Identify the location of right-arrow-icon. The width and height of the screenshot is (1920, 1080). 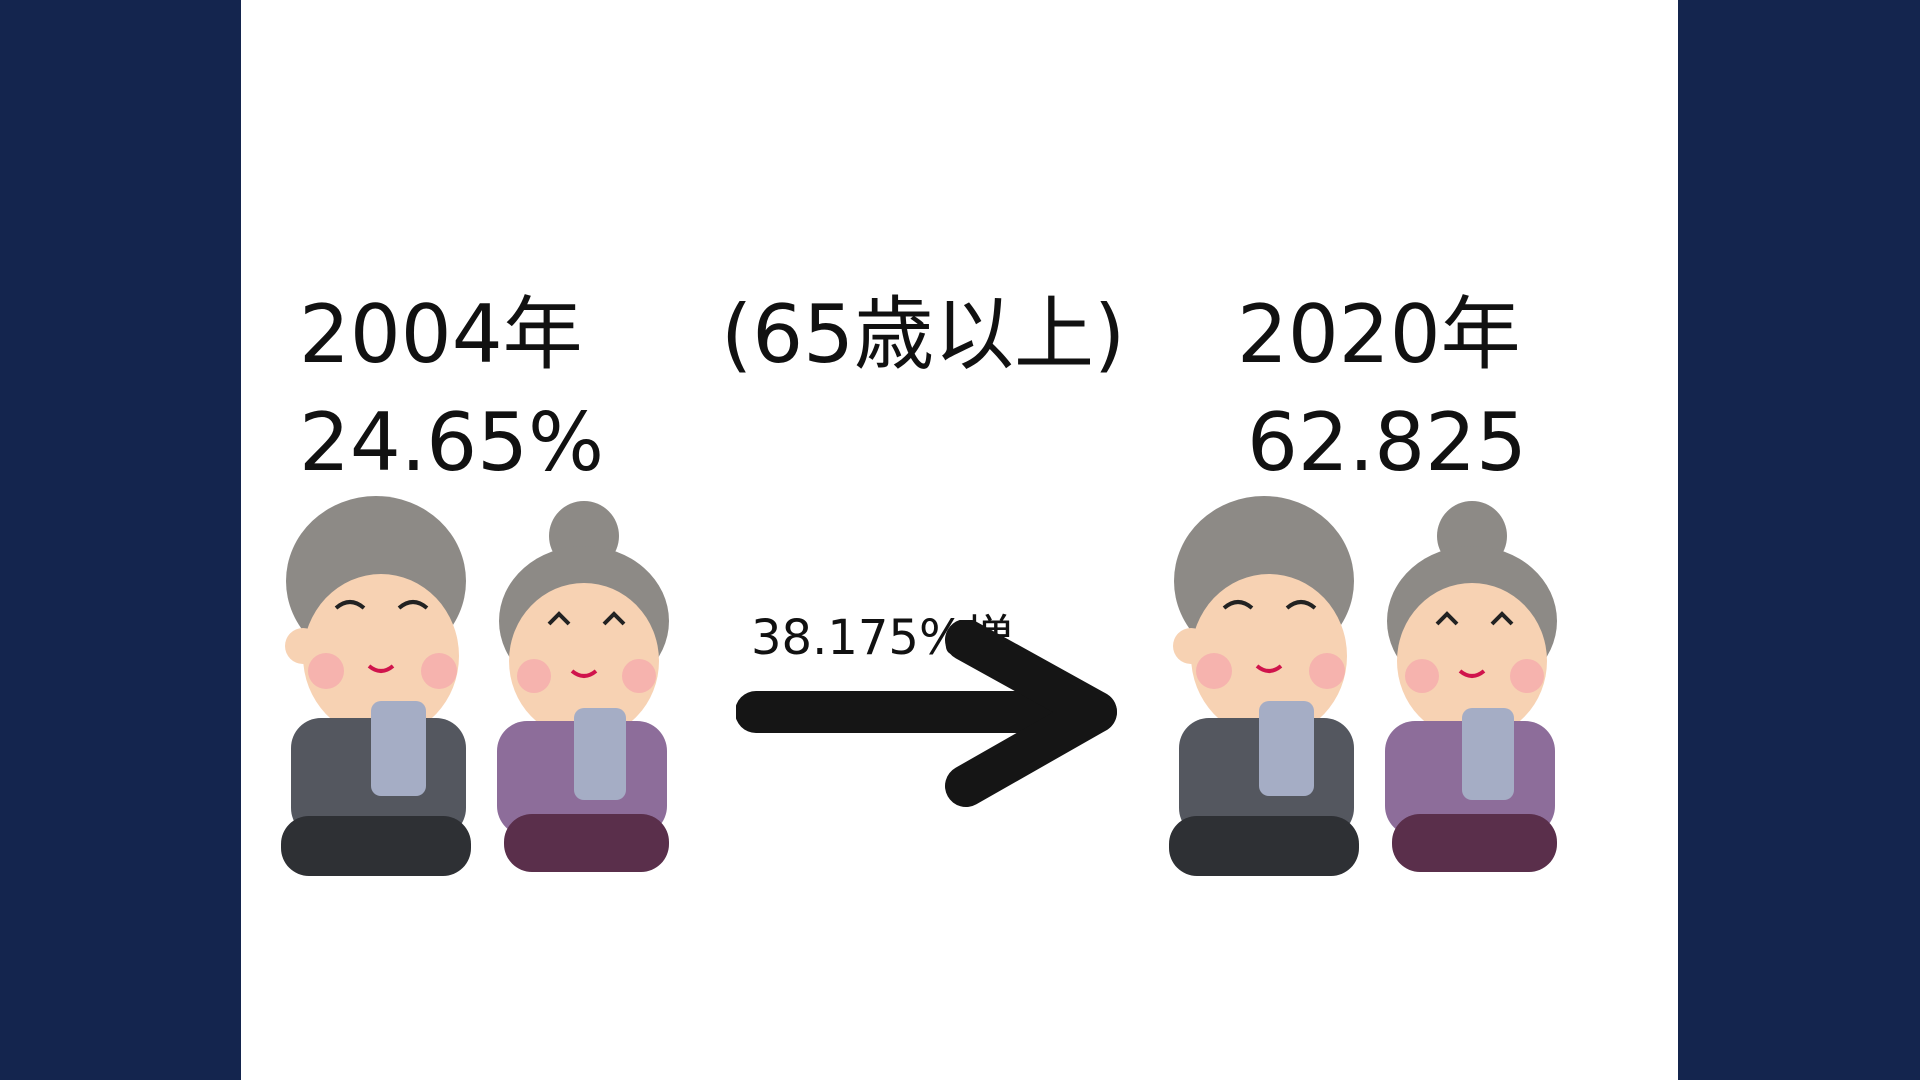
(926, 713).